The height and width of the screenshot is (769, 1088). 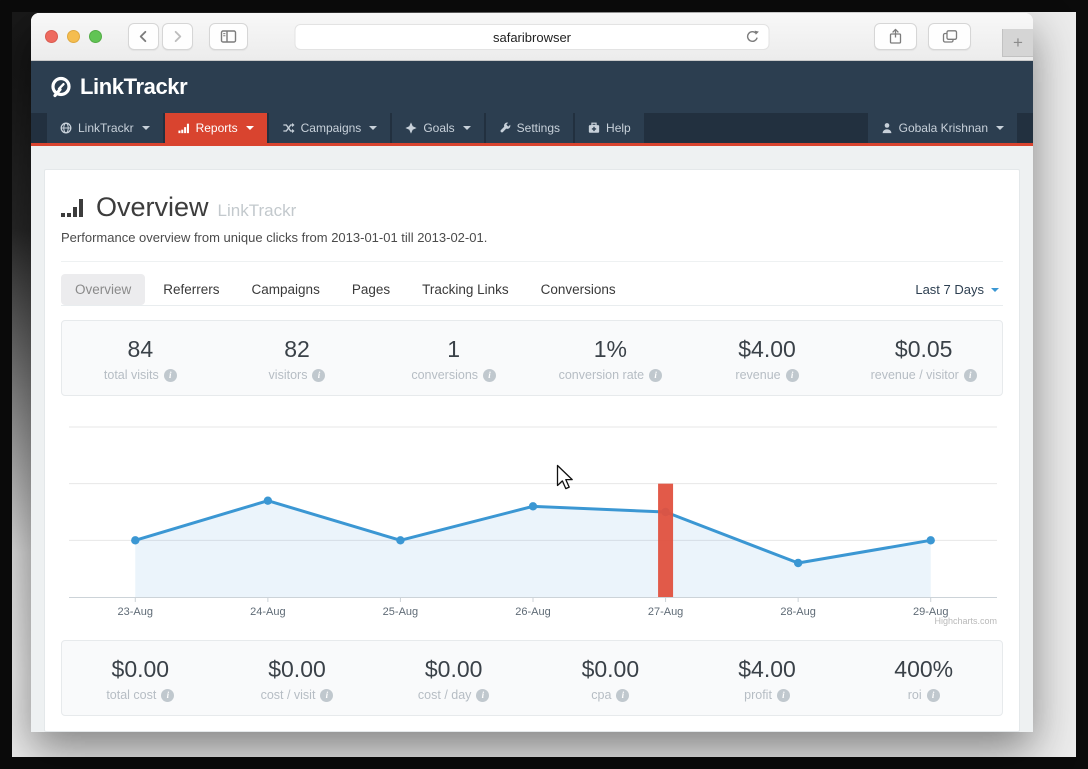 I want to click on plus-icon: +, so click(x=1018, y=42).